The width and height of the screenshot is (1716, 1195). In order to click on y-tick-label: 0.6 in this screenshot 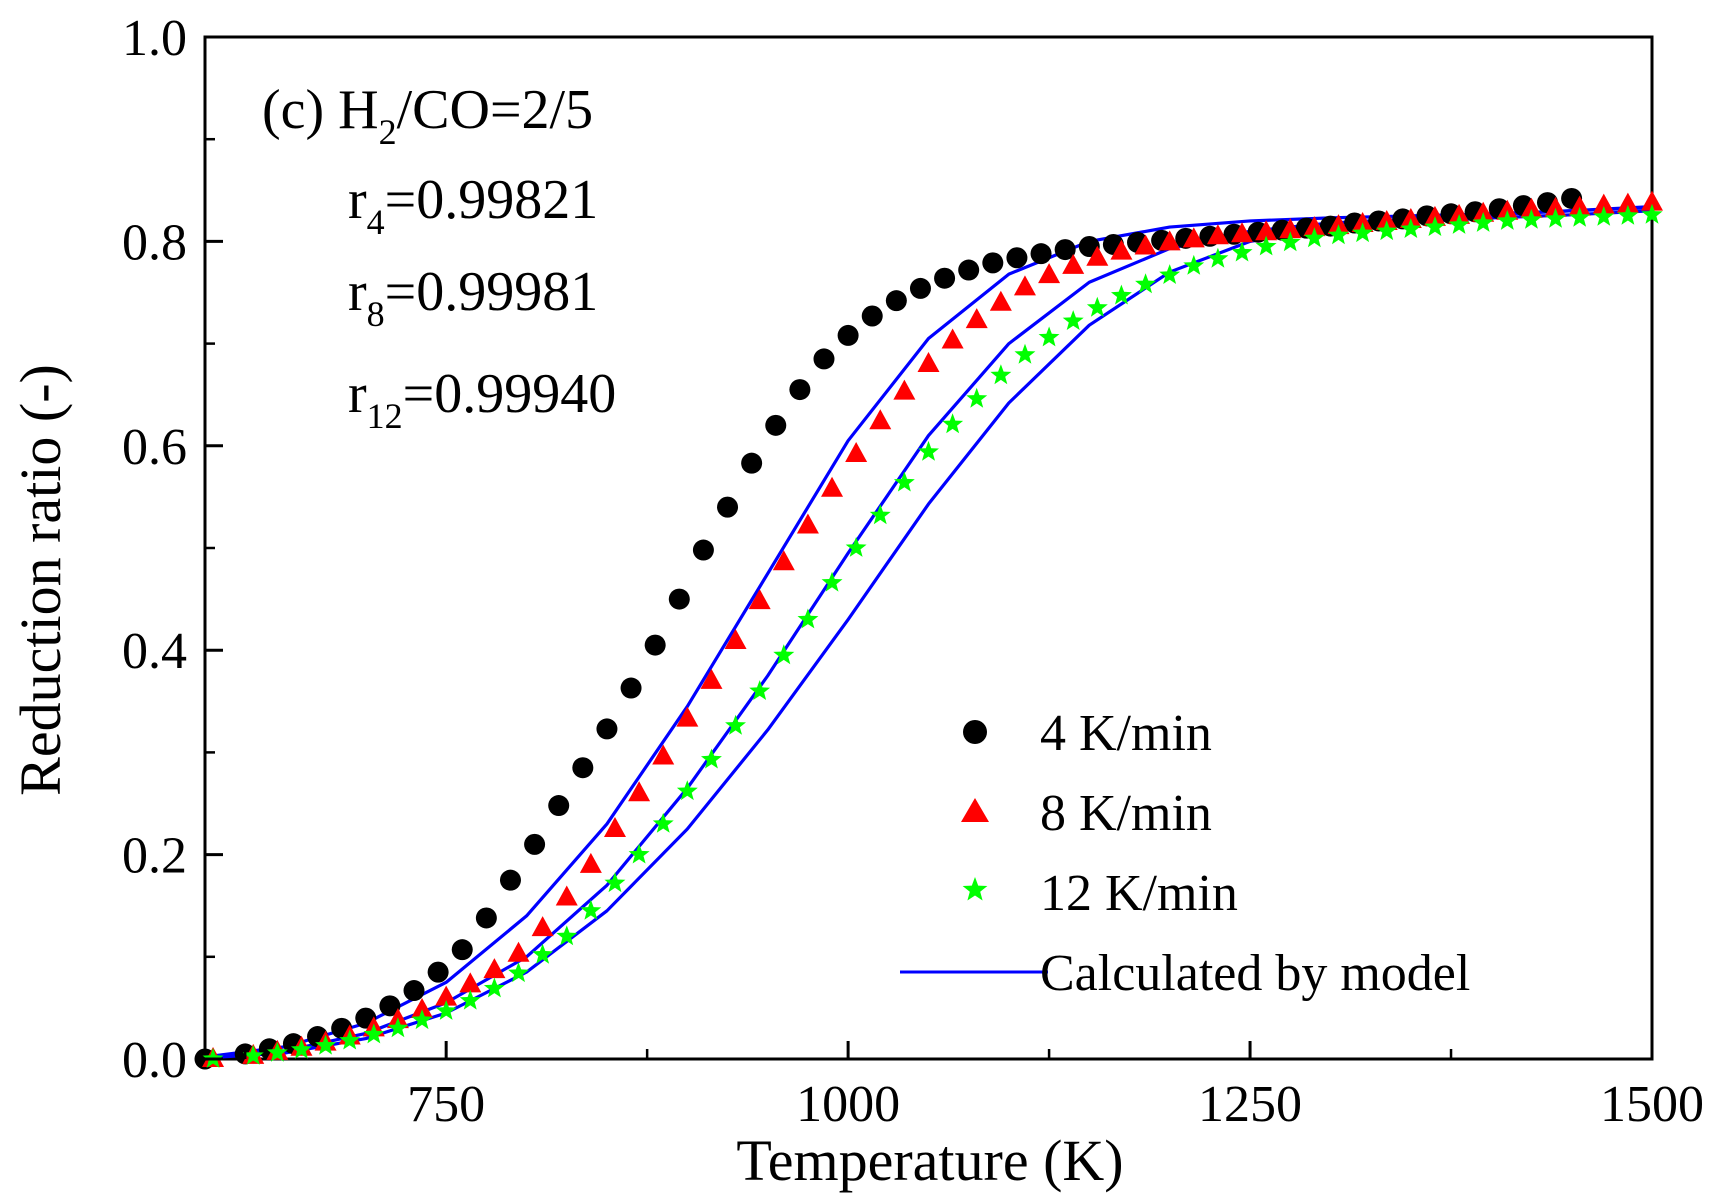, I will do `click(154, 447)`.